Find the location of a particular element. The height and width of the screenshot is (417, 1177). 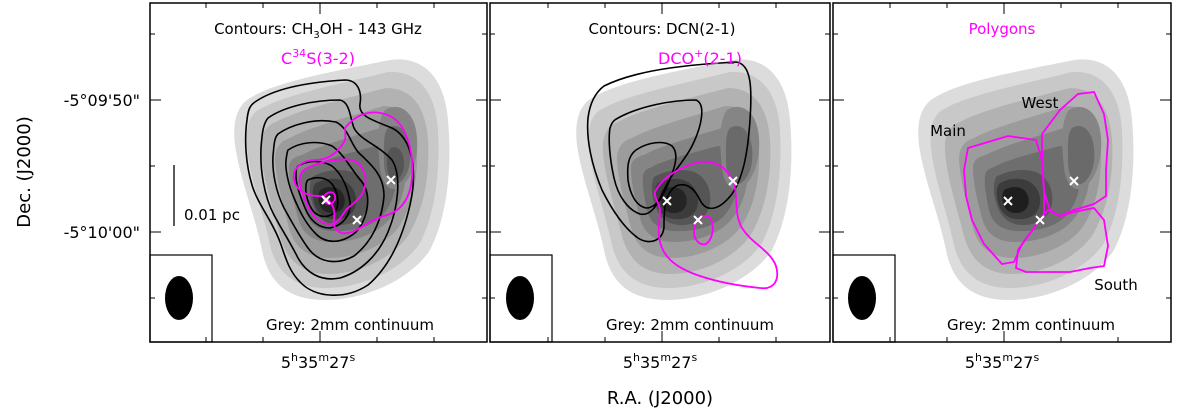

marker-south-right is located at coordinates (1040, 220).